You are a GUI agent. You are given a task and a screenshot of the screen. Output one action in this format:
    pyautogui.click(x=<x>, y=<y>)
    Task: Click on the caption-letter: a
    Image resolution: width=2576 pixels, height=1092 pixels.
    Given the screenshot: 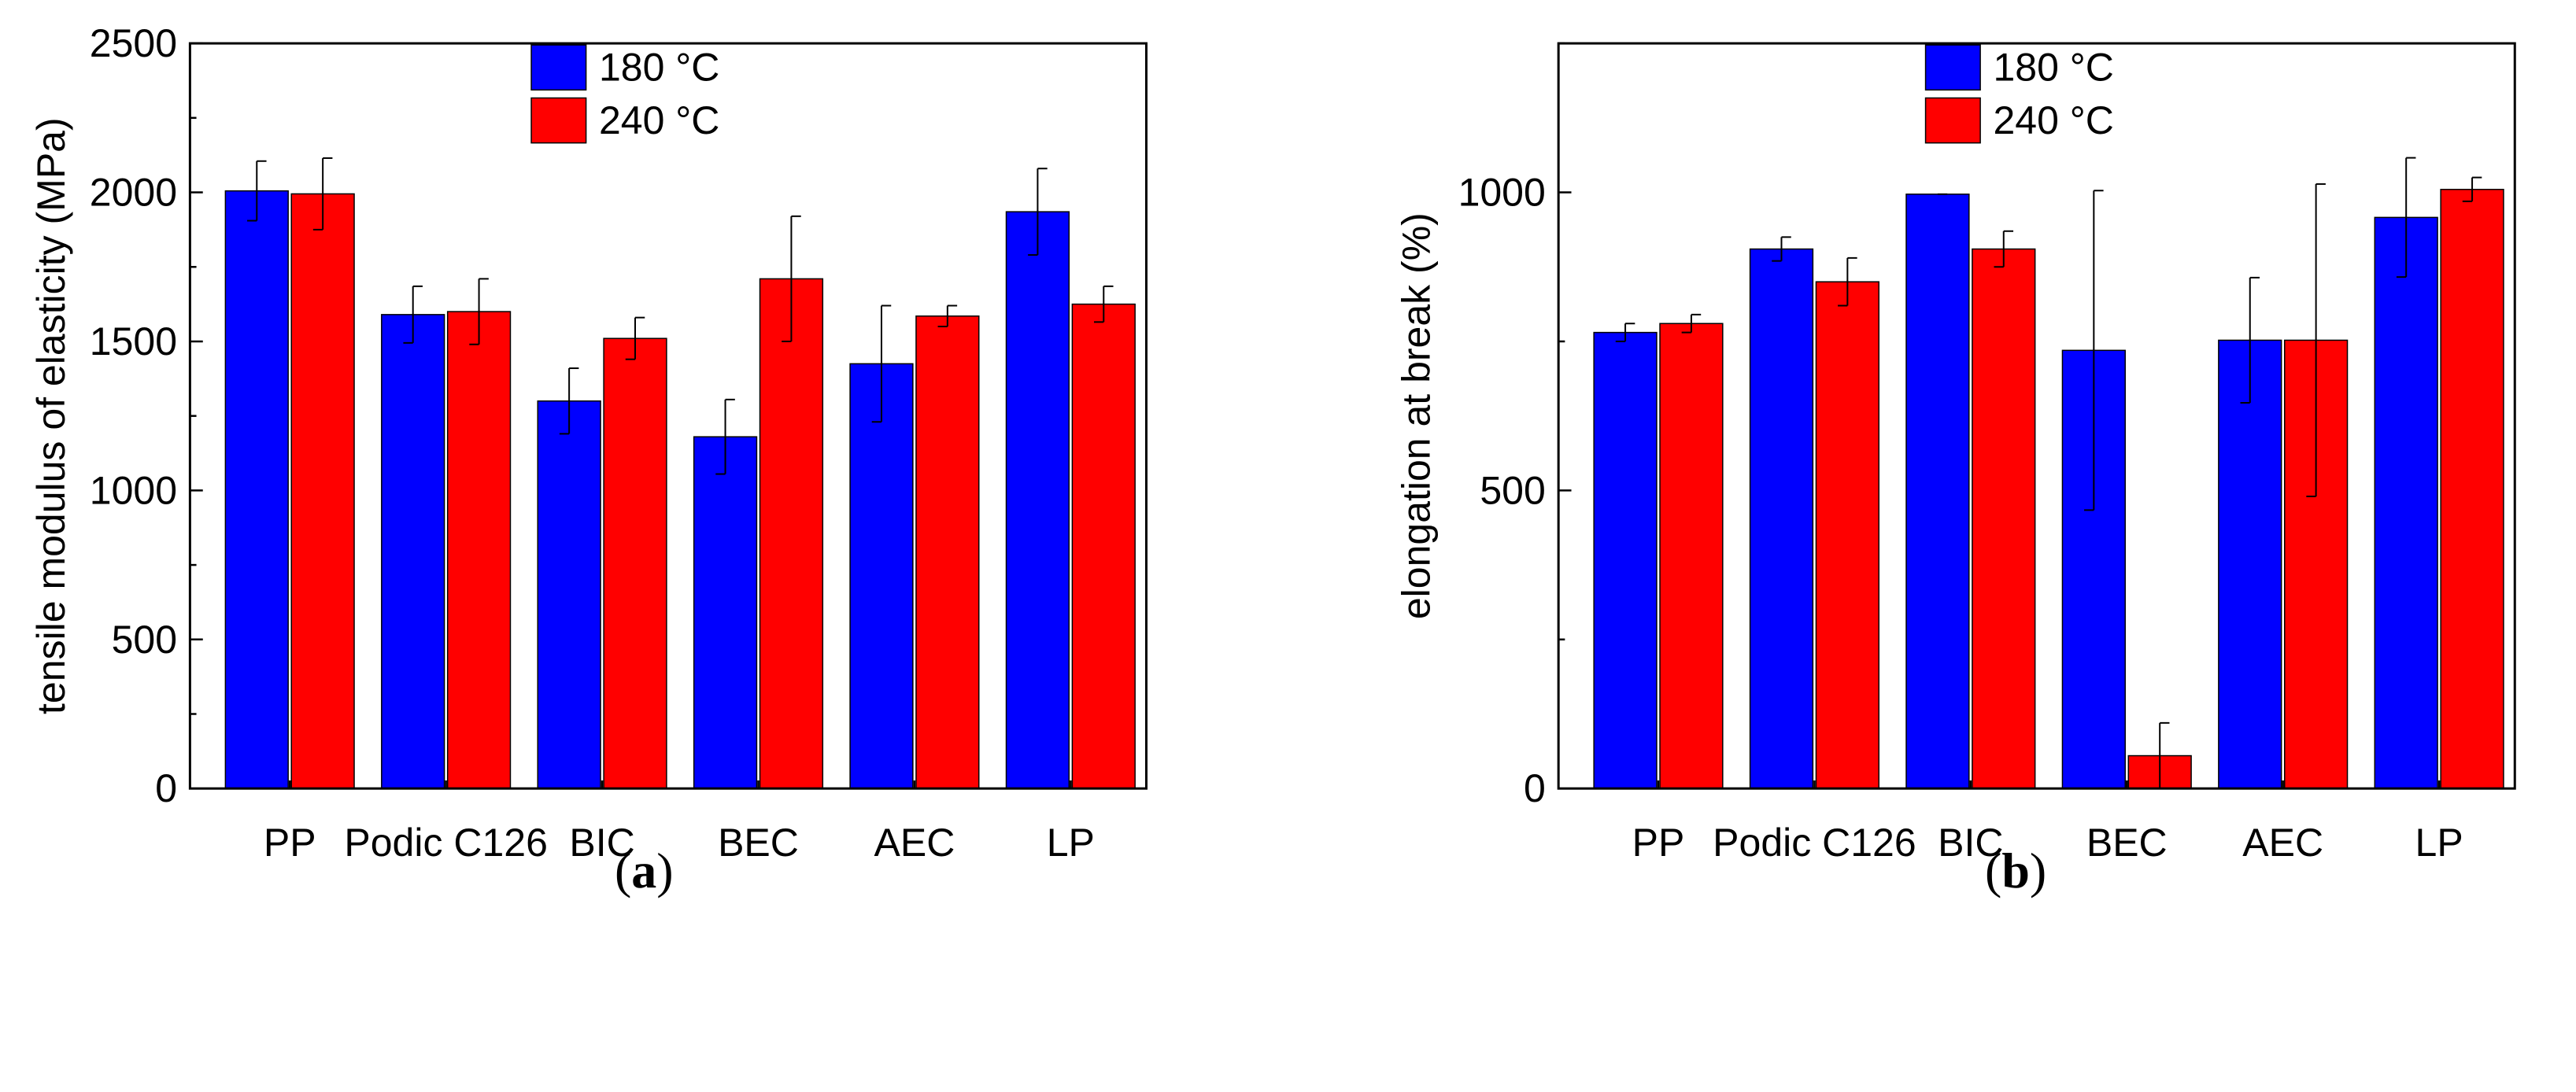 What is the action you would take?
    pyautogui.click(x=643, y=870)
    